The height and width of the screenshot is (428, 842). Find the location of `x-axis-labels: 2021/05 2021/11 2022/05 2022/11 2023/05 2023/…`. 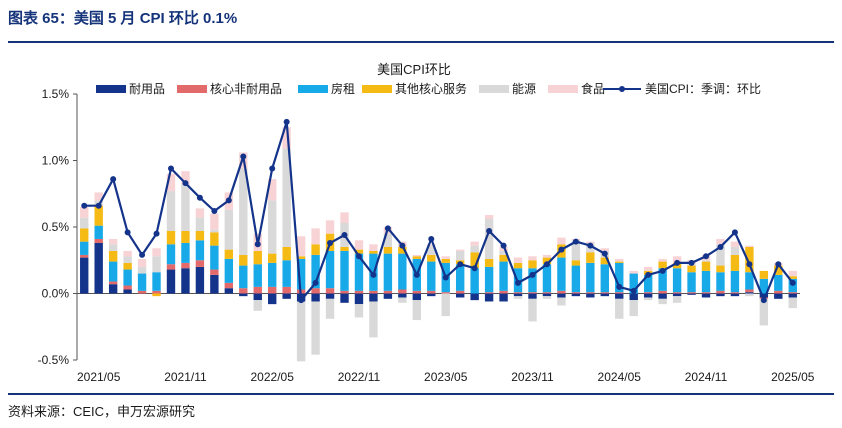

x-axis-labels: 2021/05 2021/11 2022/05 2022/11 2023/05 2023/… is located at coordinates (446, 377).